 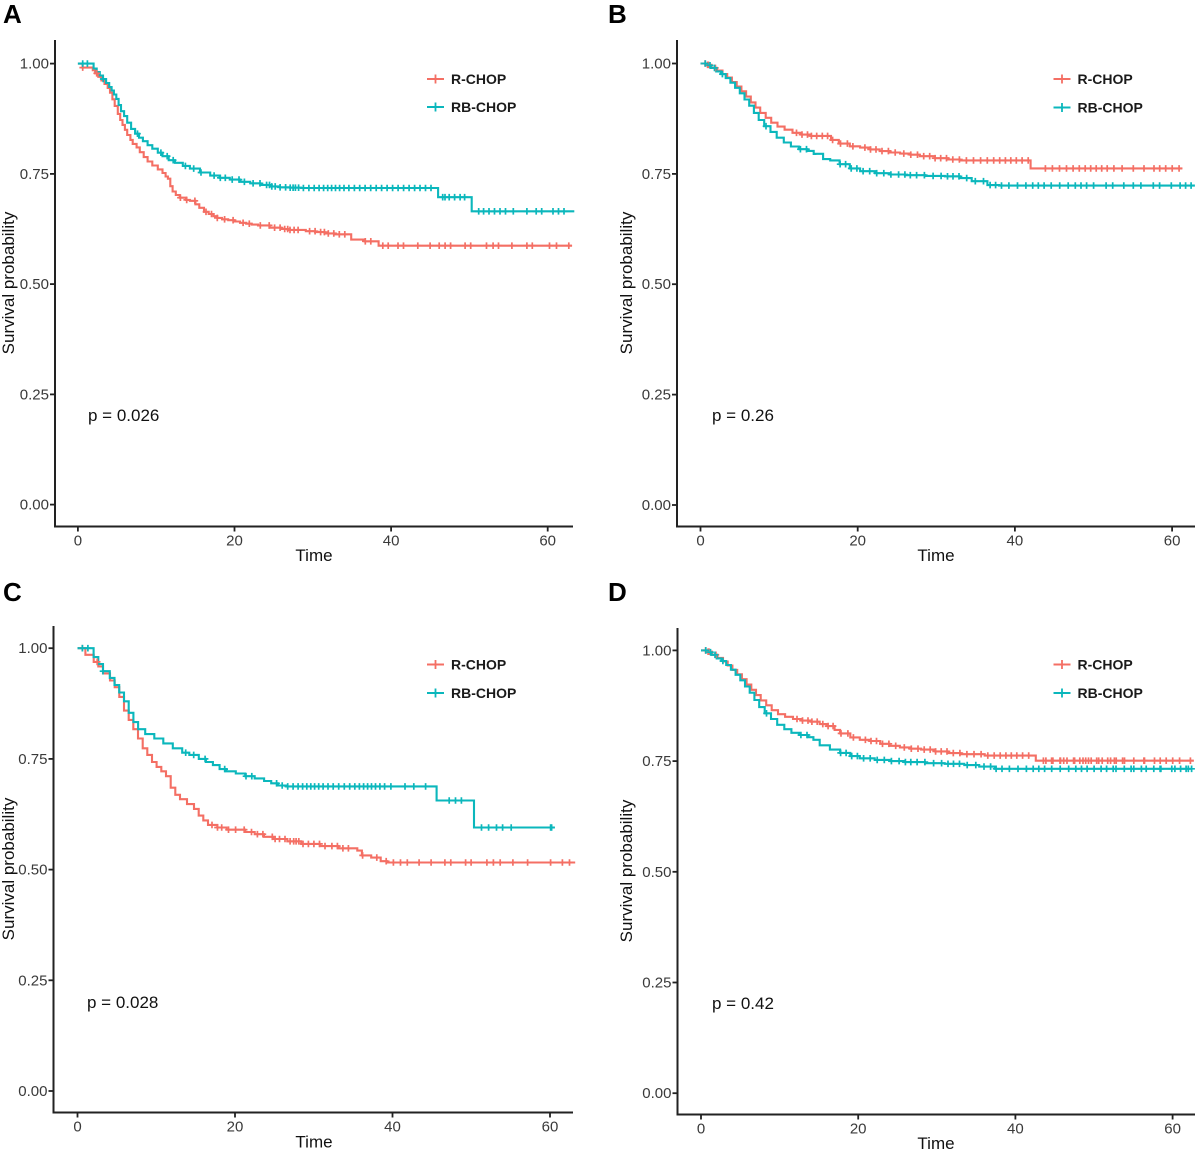 I want to click on svg-text: D, so click(x=617, y=592).